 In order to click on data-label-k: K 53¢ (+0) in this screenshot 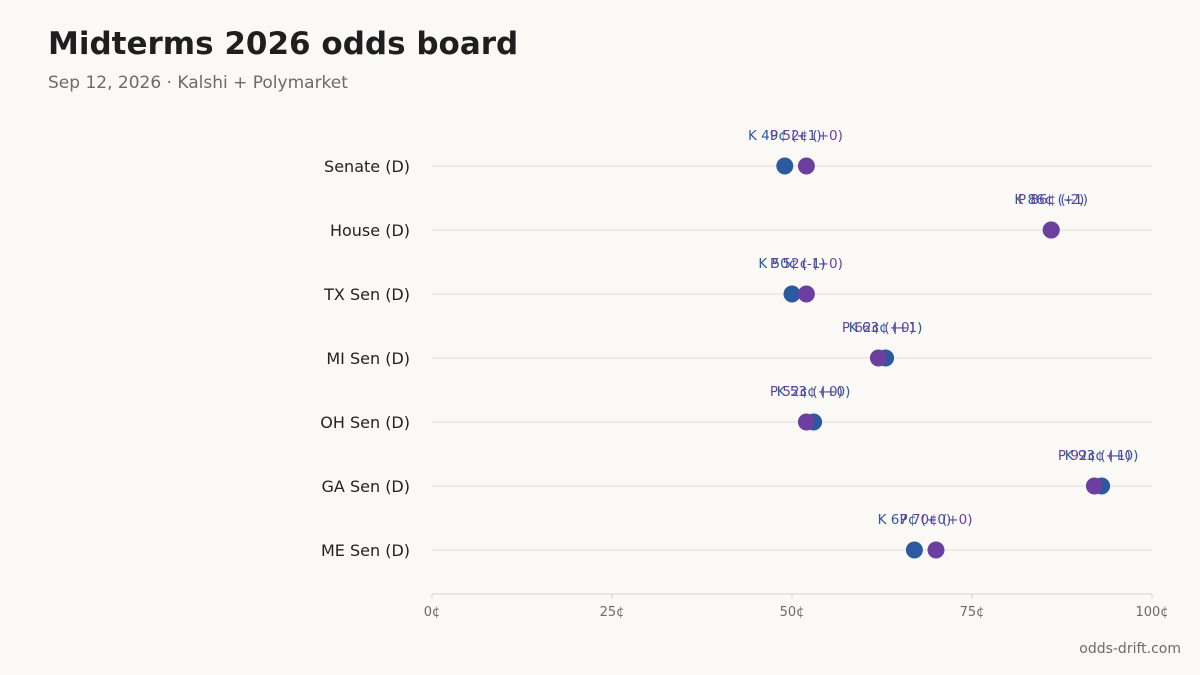, I will do `click(814, 392)`.